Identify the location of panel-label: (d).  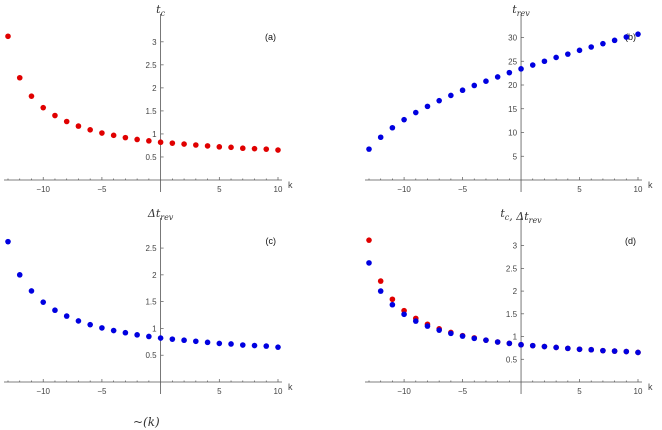
(630, 241).